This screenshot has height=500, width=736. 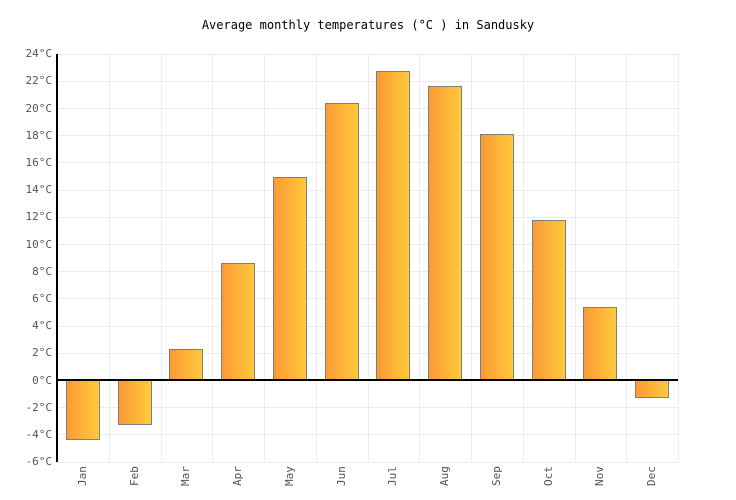 What do you see at coordinates (186, 364) in the screenshot?
I see `bar-mar` at bounding box center [186, 364].